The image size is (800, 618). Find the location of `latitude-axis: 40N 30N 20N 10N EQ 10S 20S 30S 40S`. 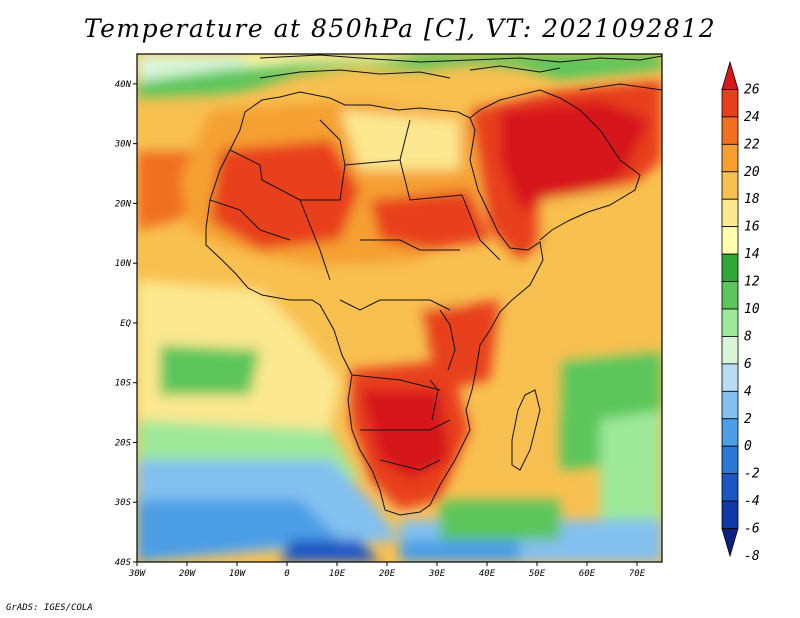

latitude-axis: 40N 30N 20N 10N EQ 10S 20S 30S 40S is located at coordinates (125, 324).